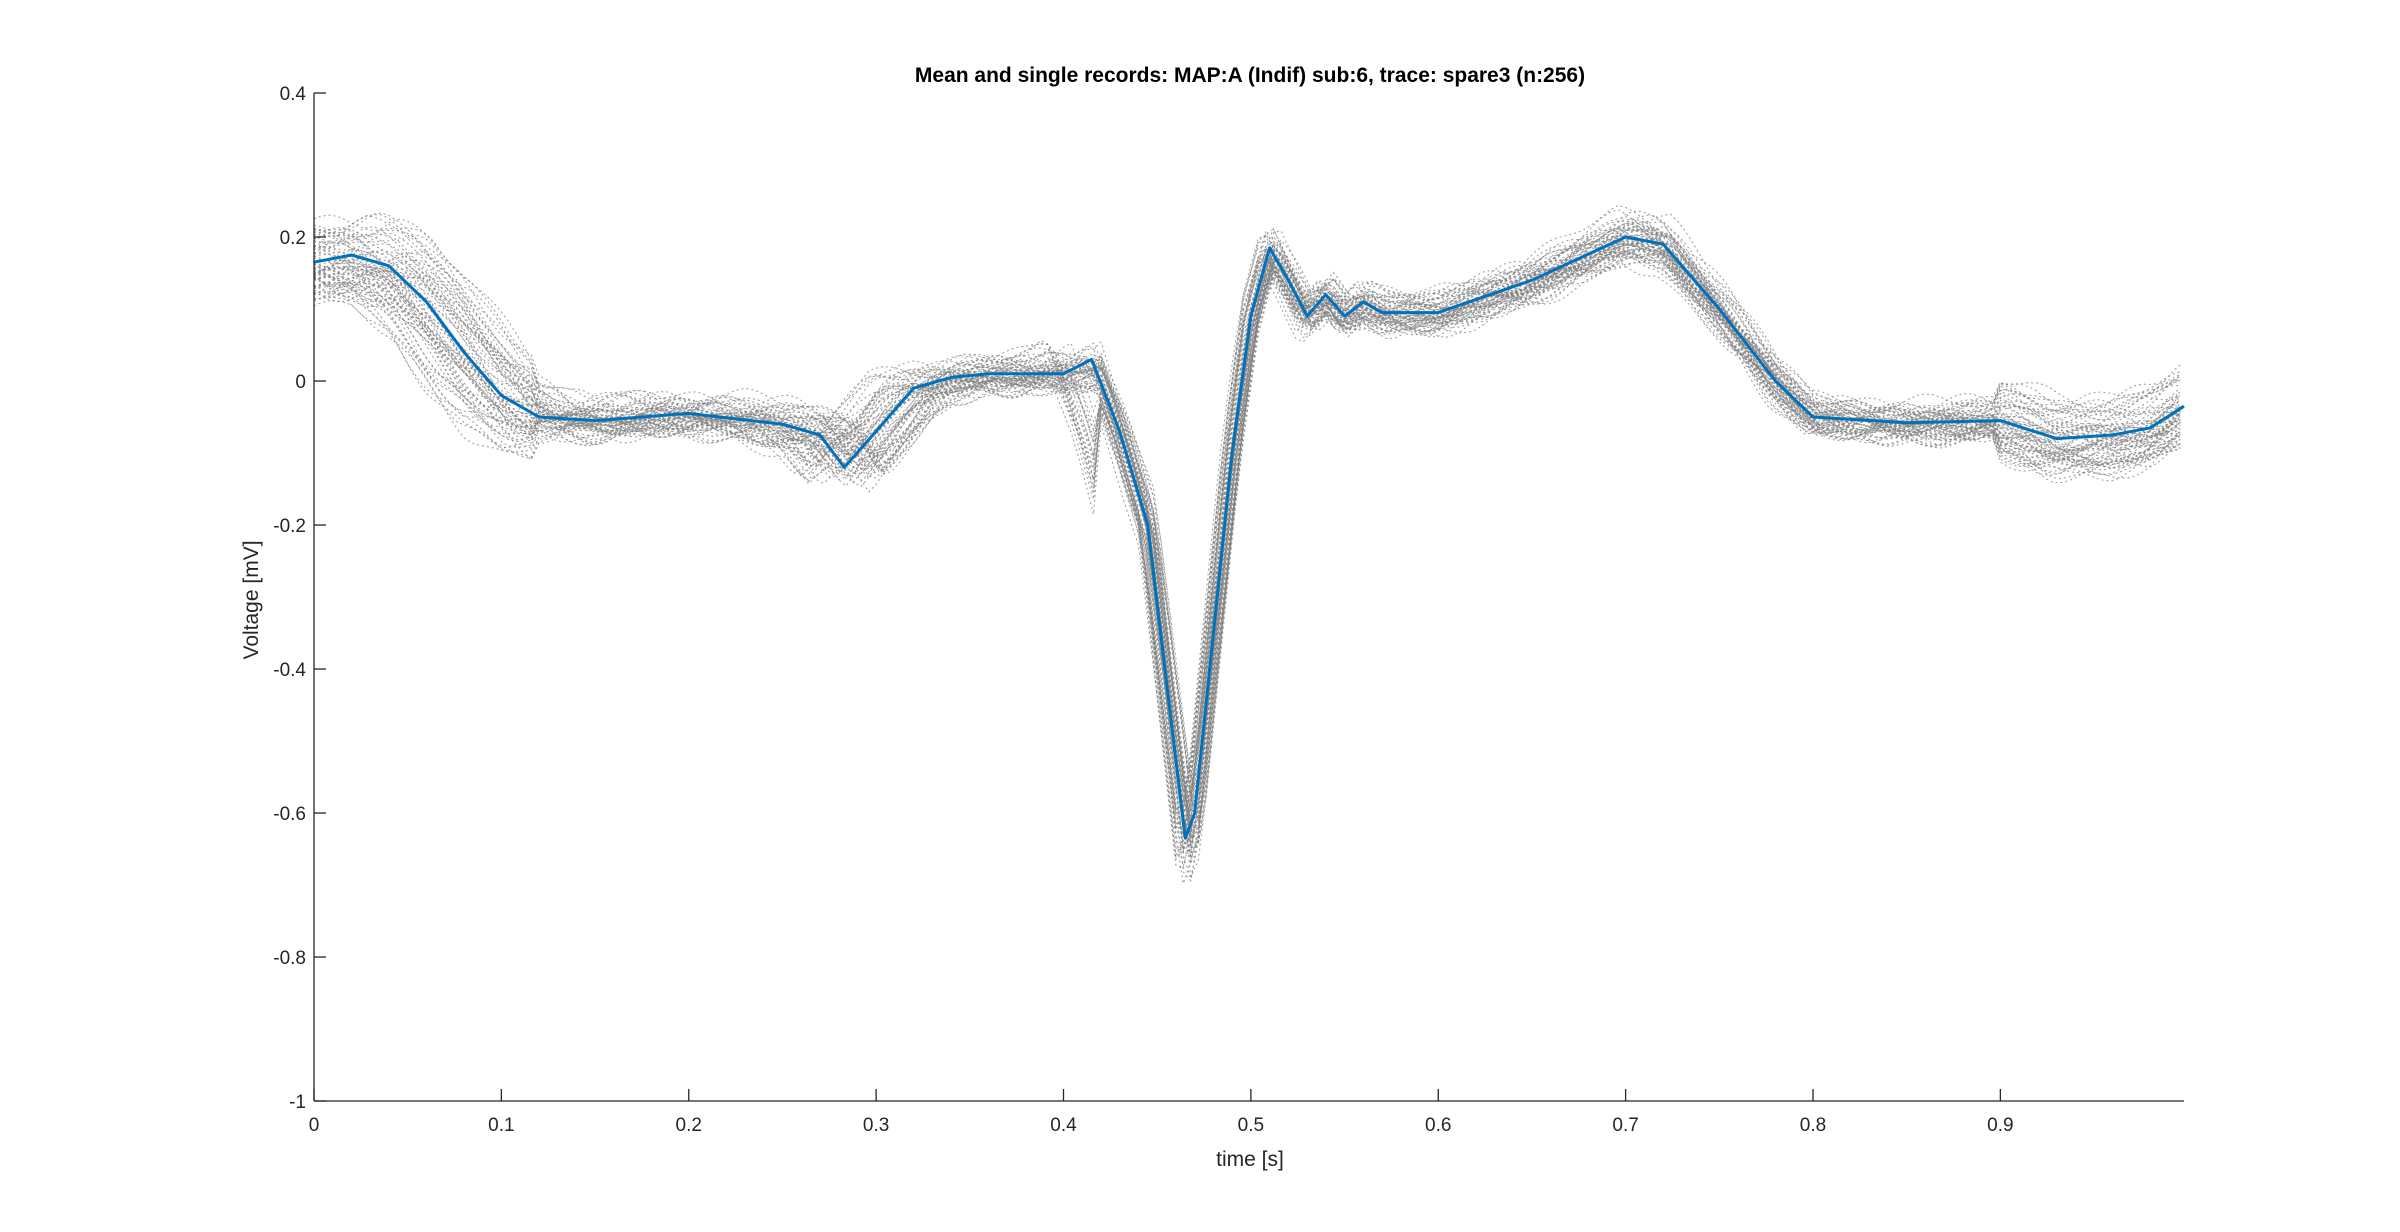 Image resolution: width=2400 pixels, height=1232 pixels. I want to click on y-tick-label: -0.2, so click(289, 526).